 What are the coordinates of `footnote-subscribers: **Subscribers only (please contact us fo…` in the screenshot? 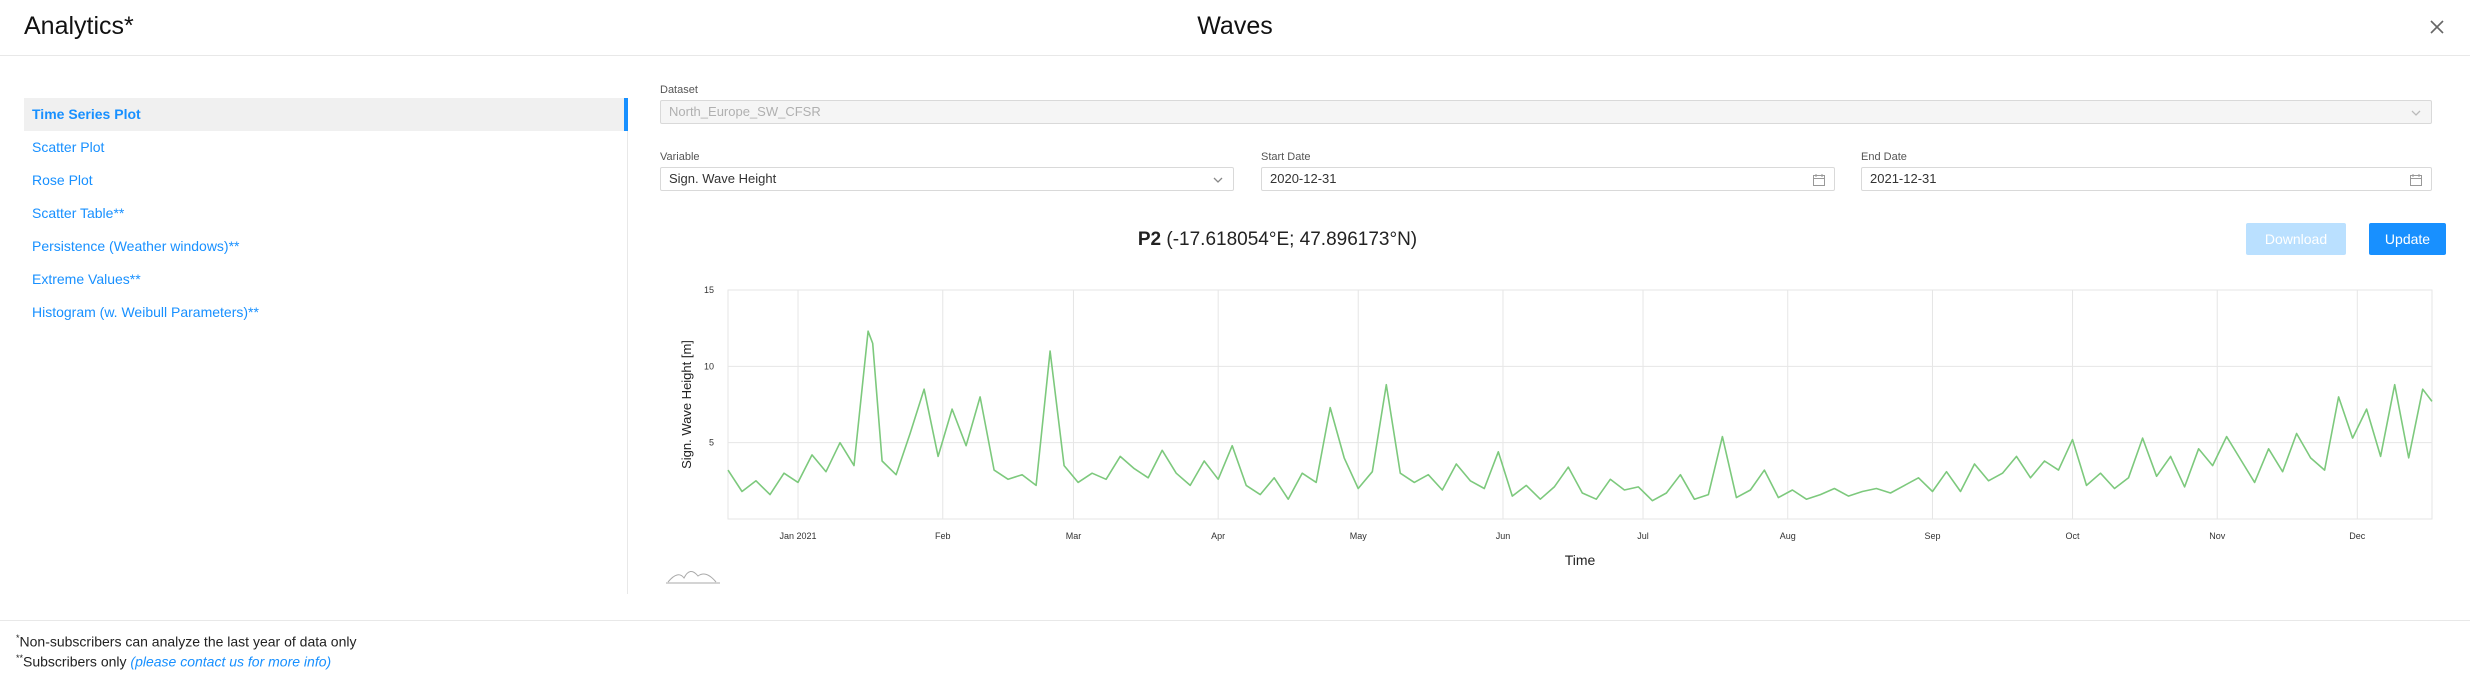 It's located at (173, 661).